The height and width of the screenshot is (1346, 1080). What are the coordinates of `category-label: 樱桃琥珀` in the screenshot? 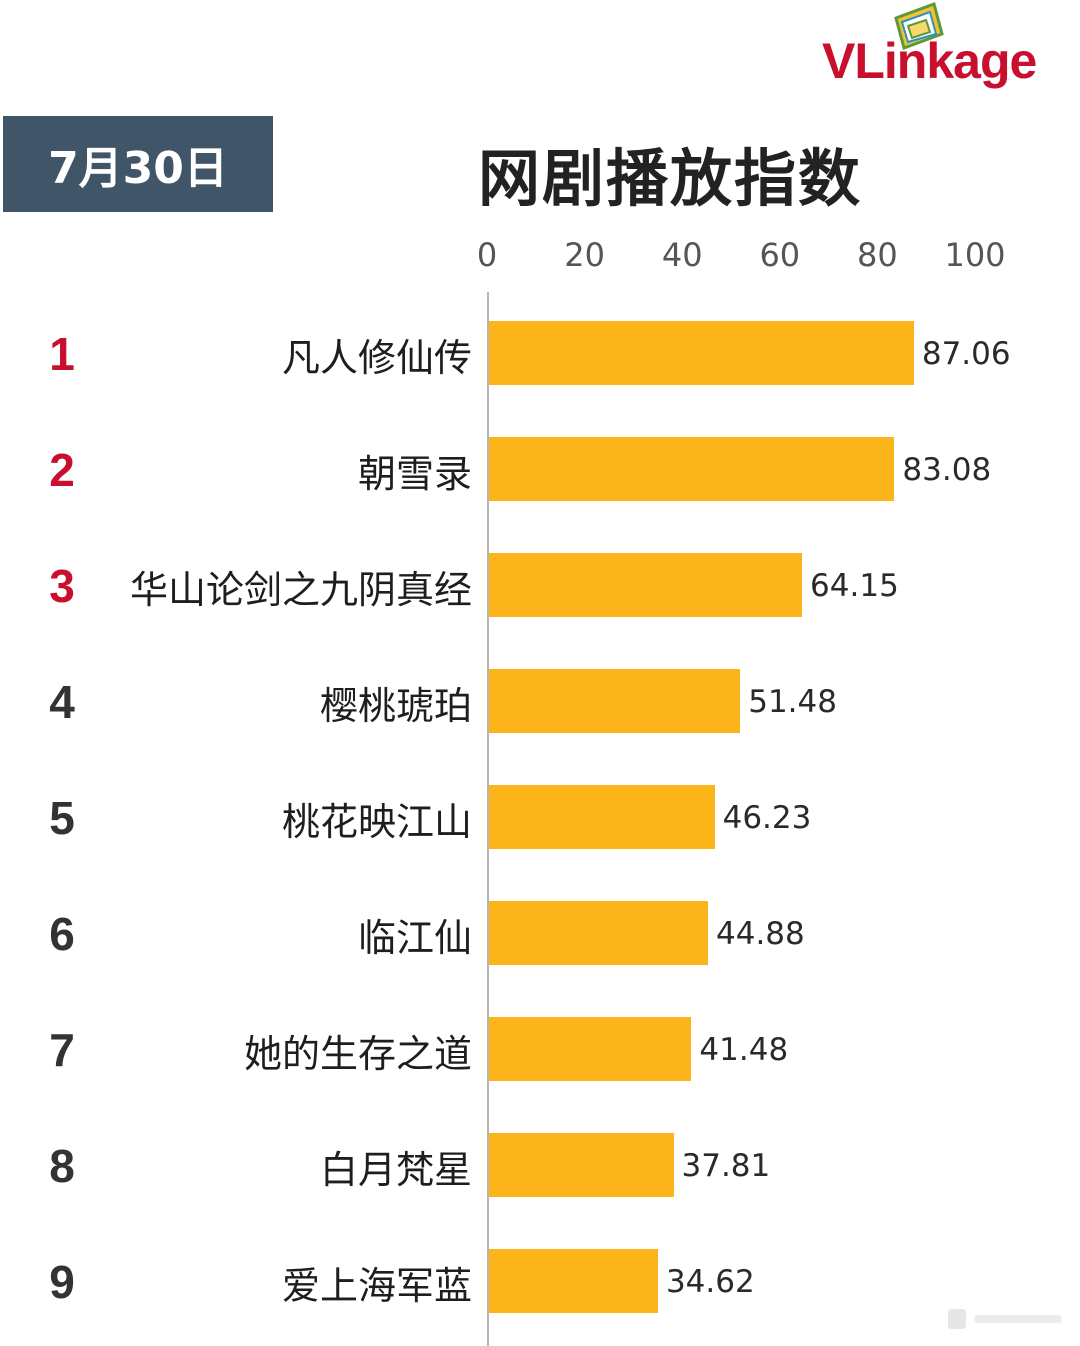 It's located at (395, 705).